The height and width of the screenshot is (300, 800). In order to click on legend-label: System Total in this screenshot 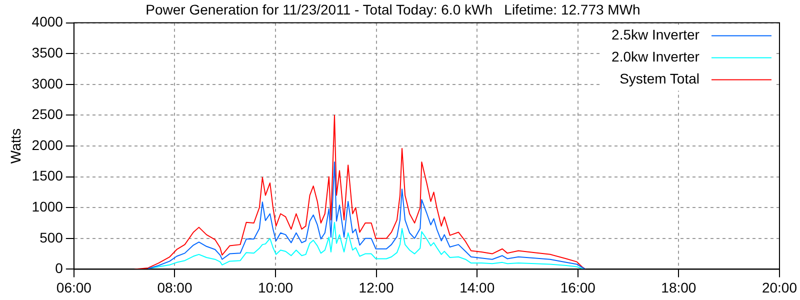, I will do `click(660, 78)`.